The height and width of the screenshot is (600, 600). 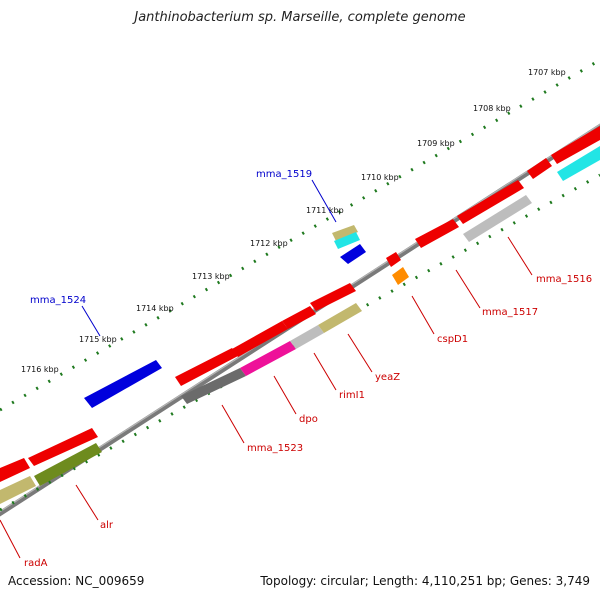 I want to click on tick-label-1710: 1710 kbp, so click(x=380, y=177).